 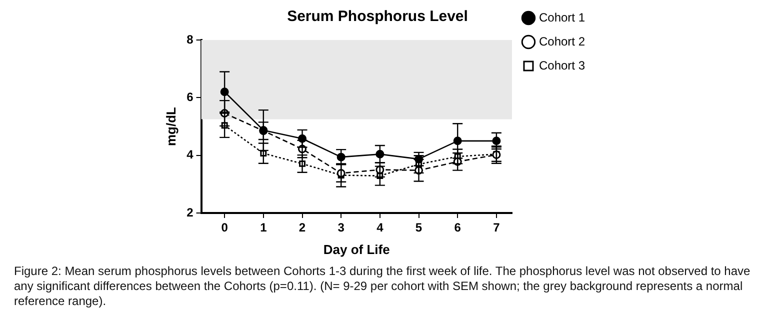 What do you see at coordinates (418, 227) in the screenshot?
I see `x-tick-label: 5` at bounding box center [418, 227].